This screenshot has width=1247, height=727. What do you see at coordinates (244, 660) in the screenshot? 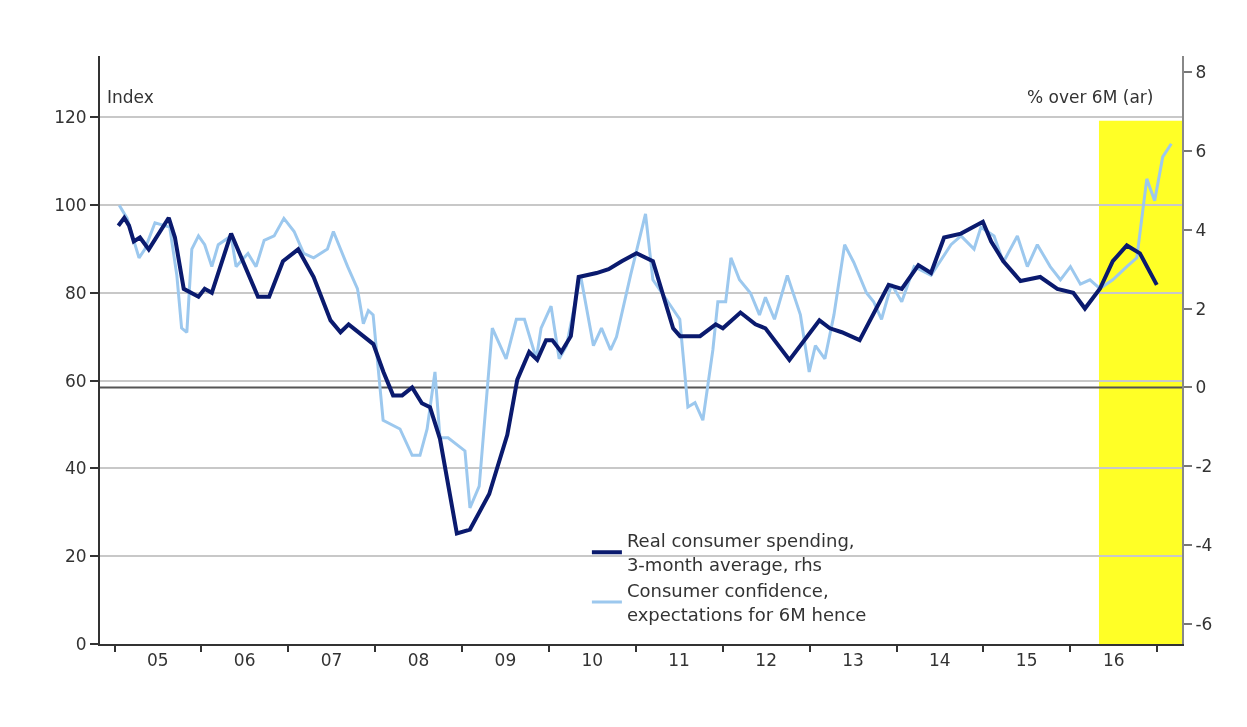
I see `x-tick-label: 06` at bounding box center [244, 660].